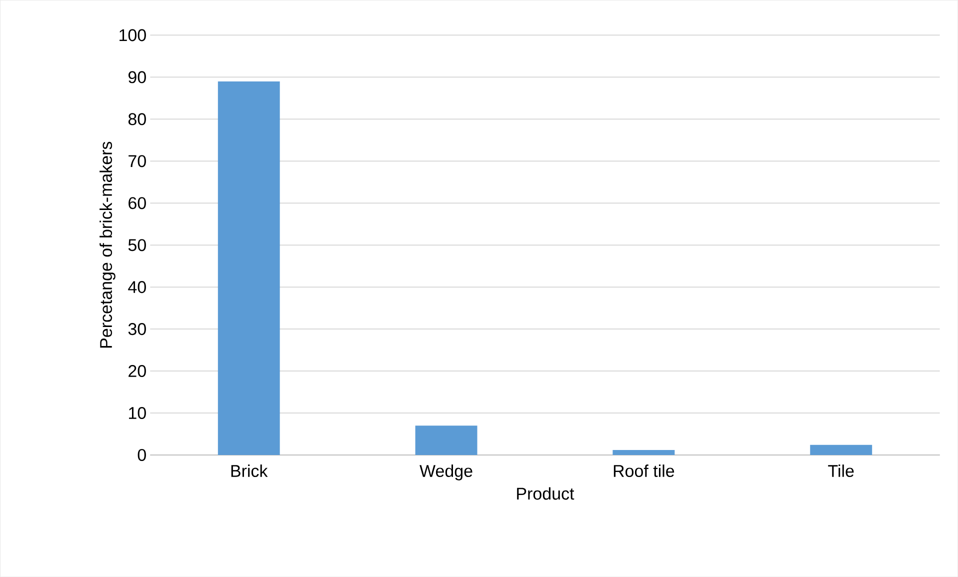  What do you see at coordinates (137, 161) in the screenshot?
I see `y-tick-label: 70` at bounding box center [137, 161].